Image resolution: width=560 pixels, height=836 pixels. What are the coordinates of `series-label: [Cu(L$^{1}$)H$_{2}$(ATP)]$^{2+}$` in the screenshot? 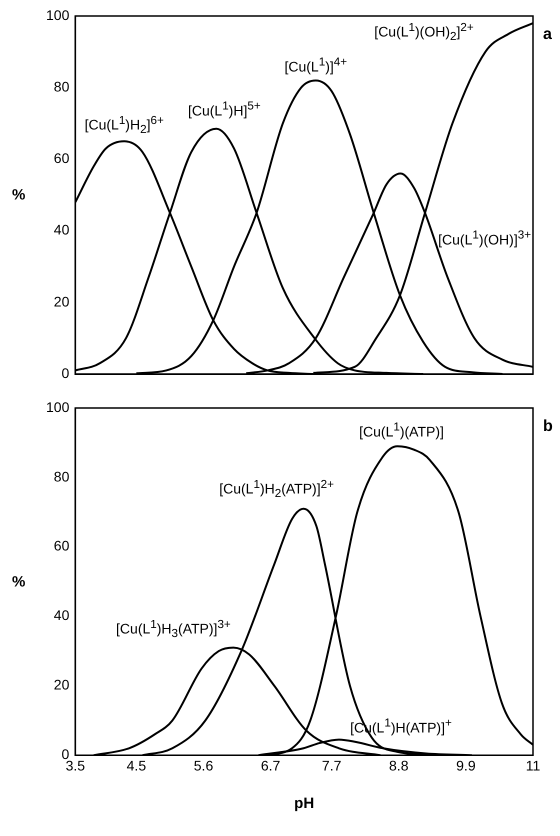 It's located at (276, 488).